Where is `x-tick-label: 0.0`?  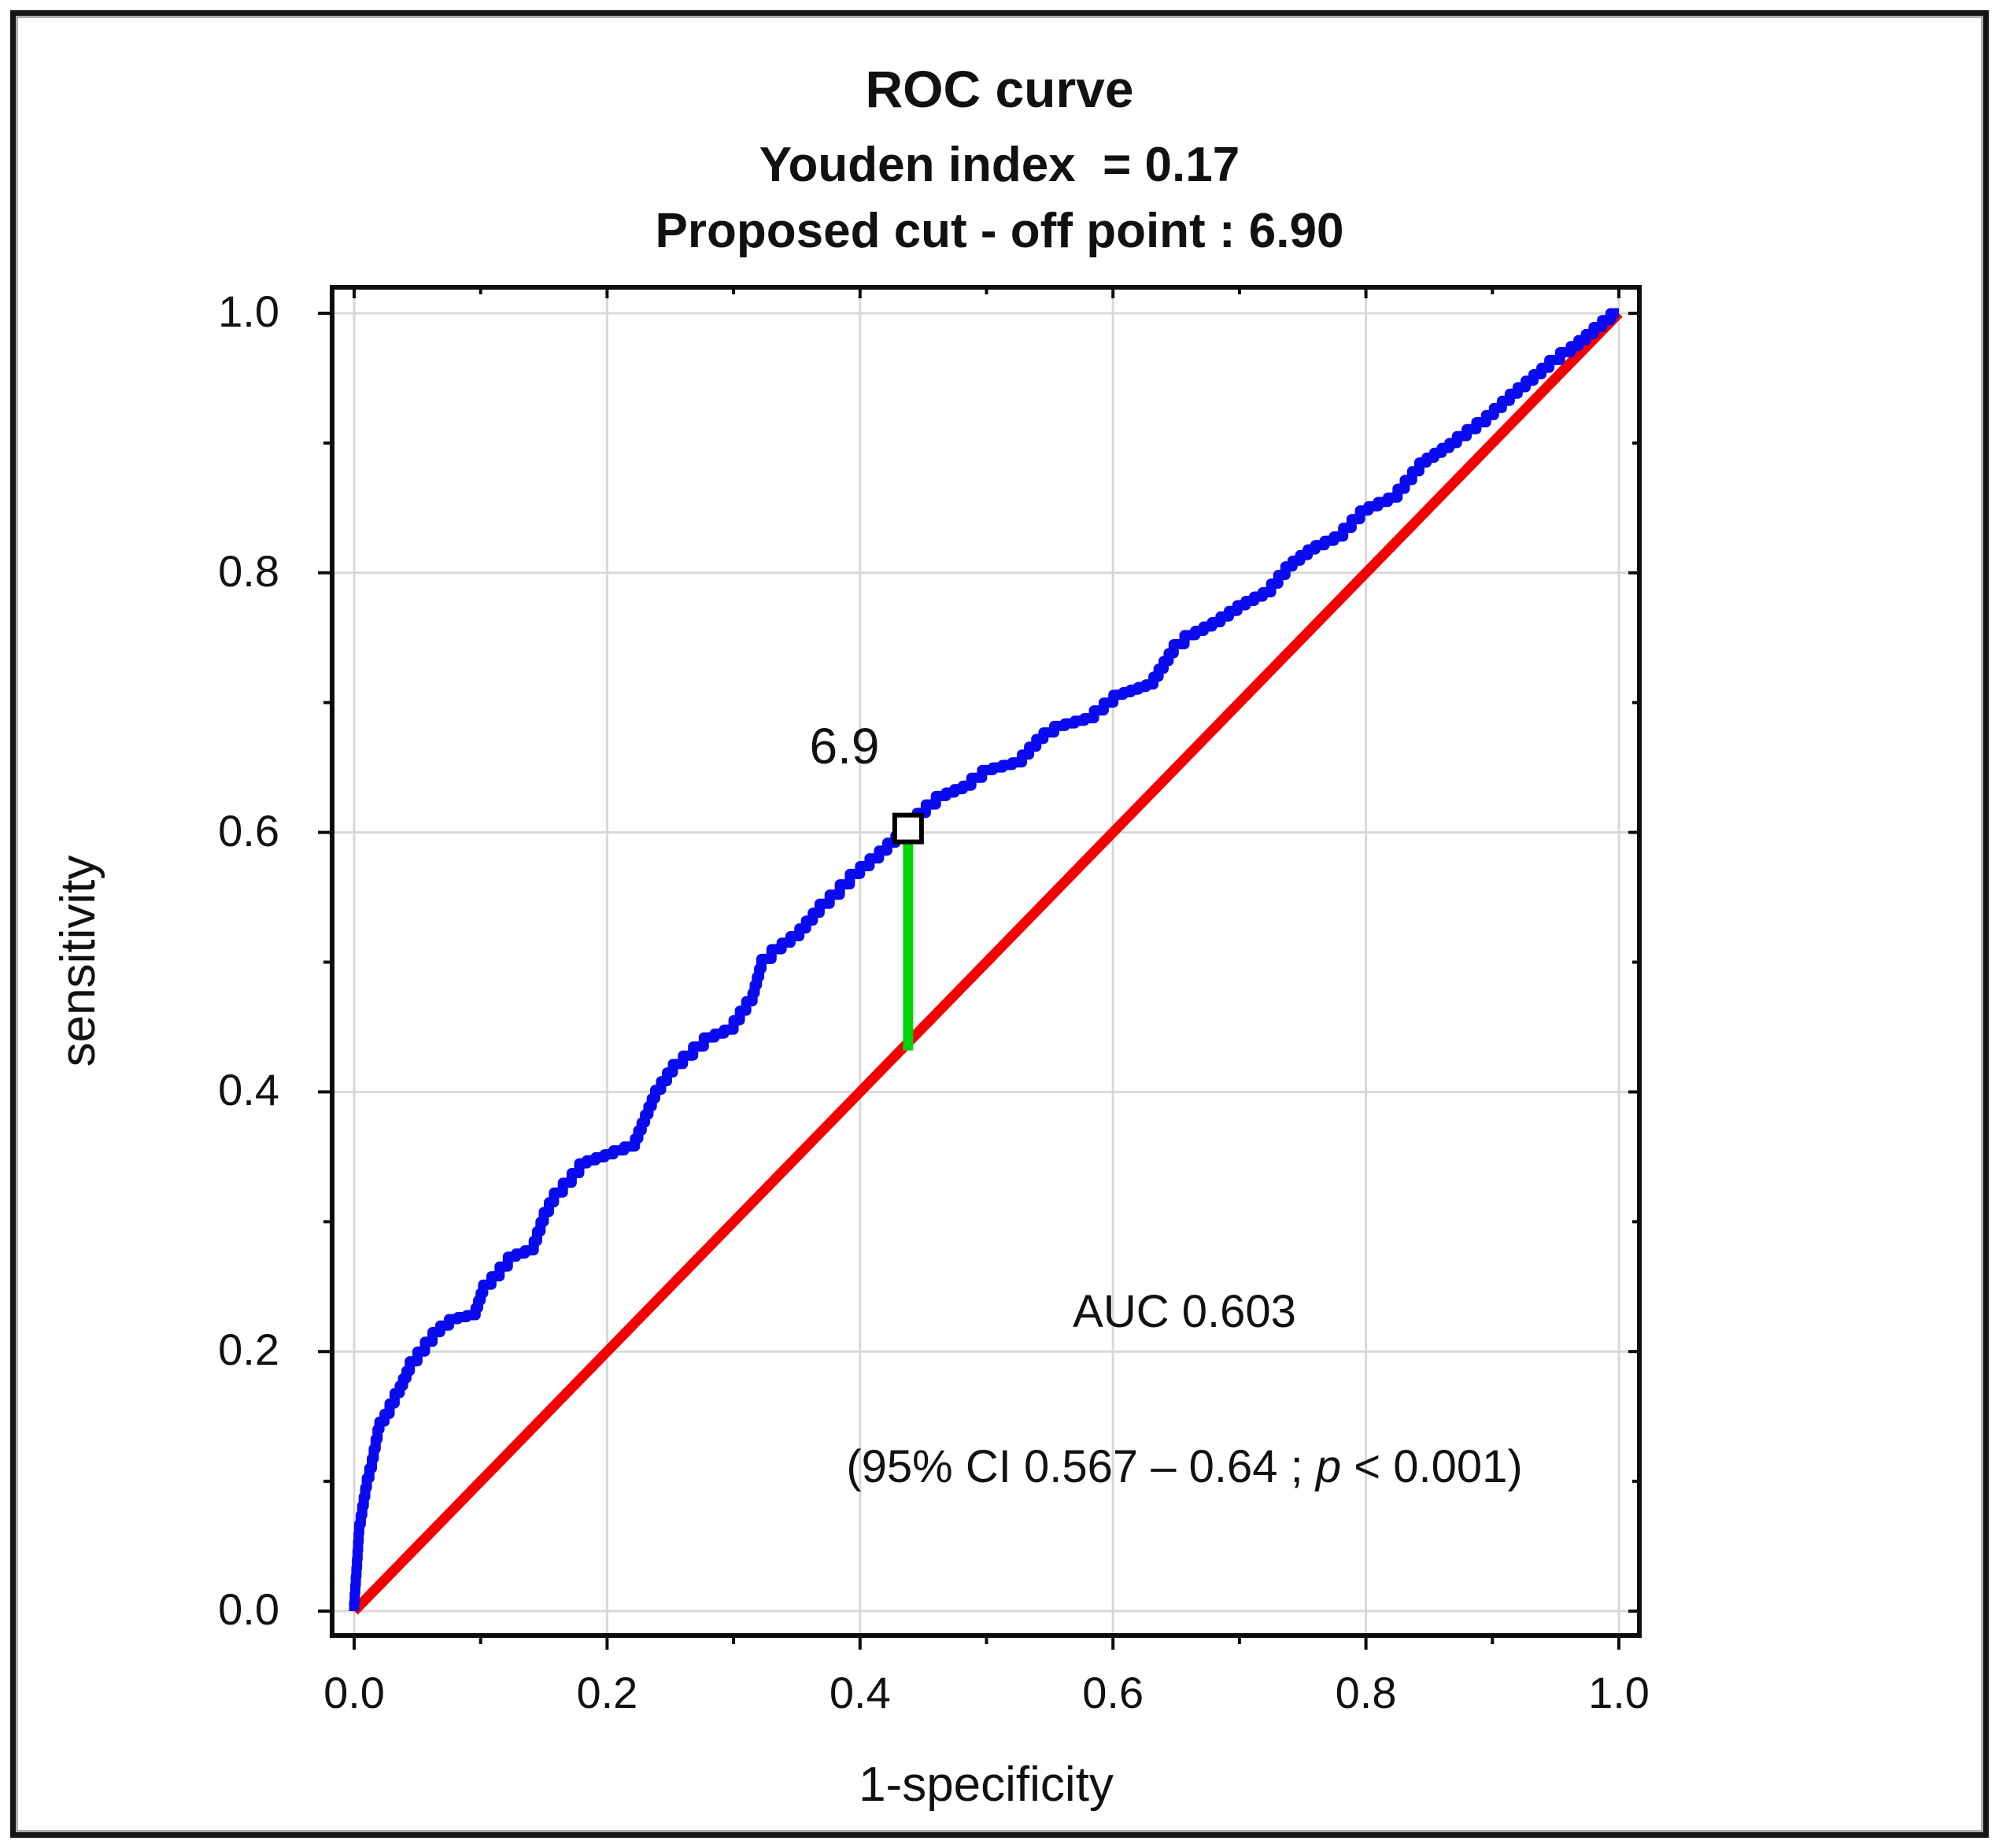 x-tick-label: 0.0 is located at coordinates (354, 1692).